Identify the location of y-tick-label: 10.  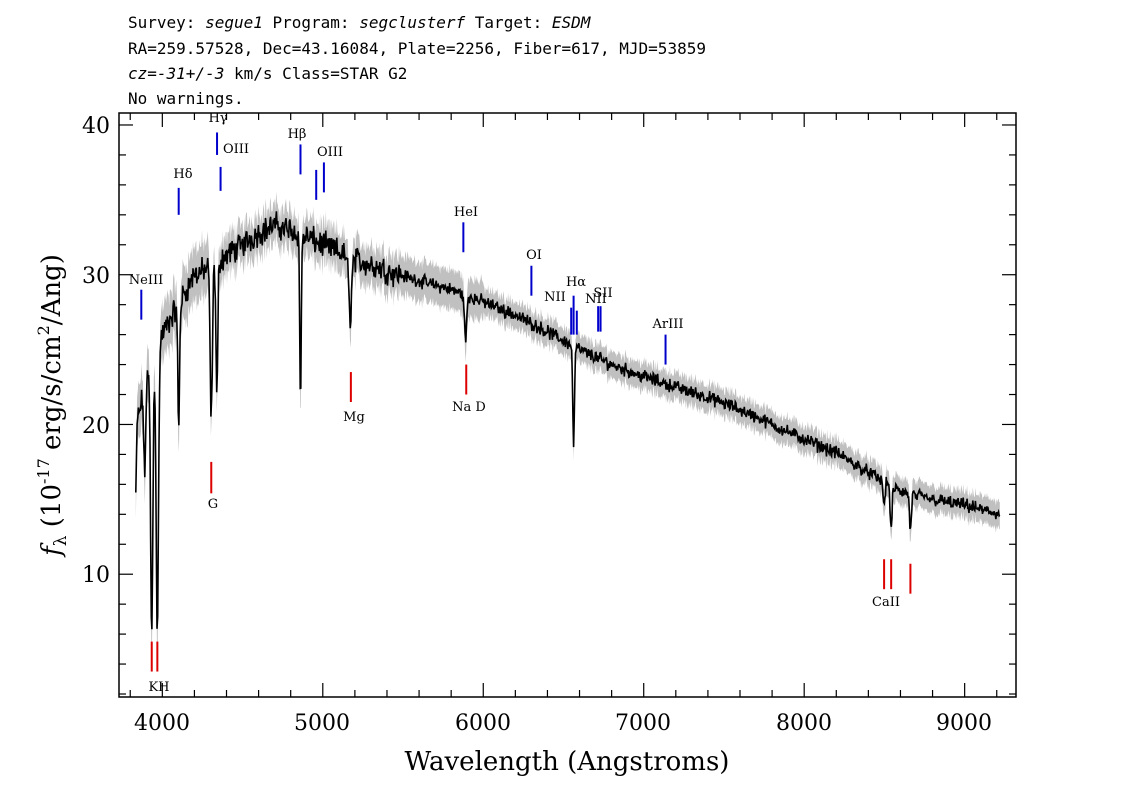
(96, 575).